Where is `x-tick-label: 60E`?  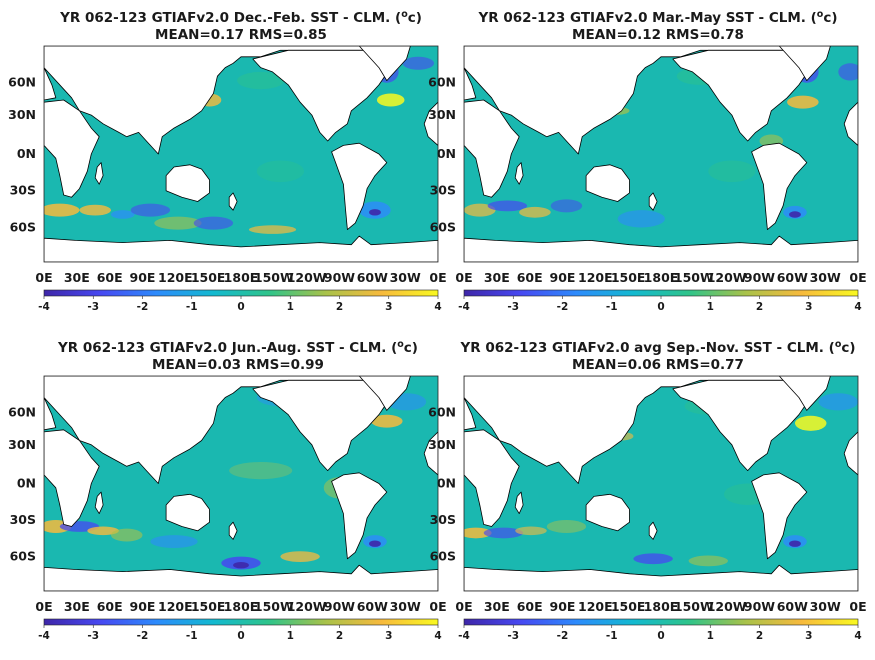
x-tick-label: 60E is located at coordinates (530, 606).